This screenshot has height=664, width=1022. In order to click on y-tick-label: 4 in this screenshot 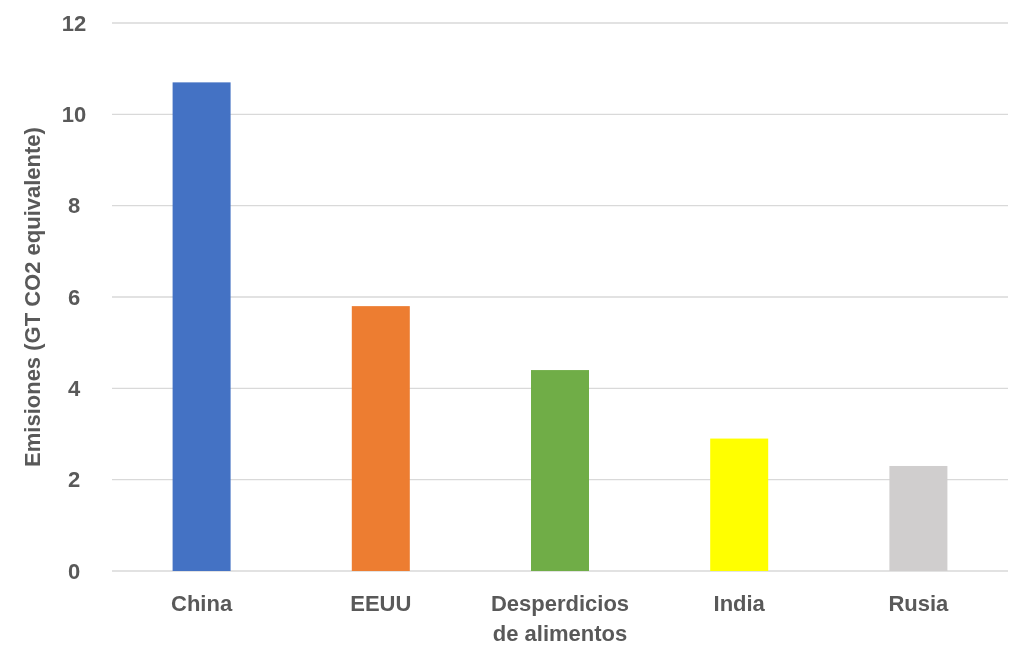, I will do `click(74, 389)`.